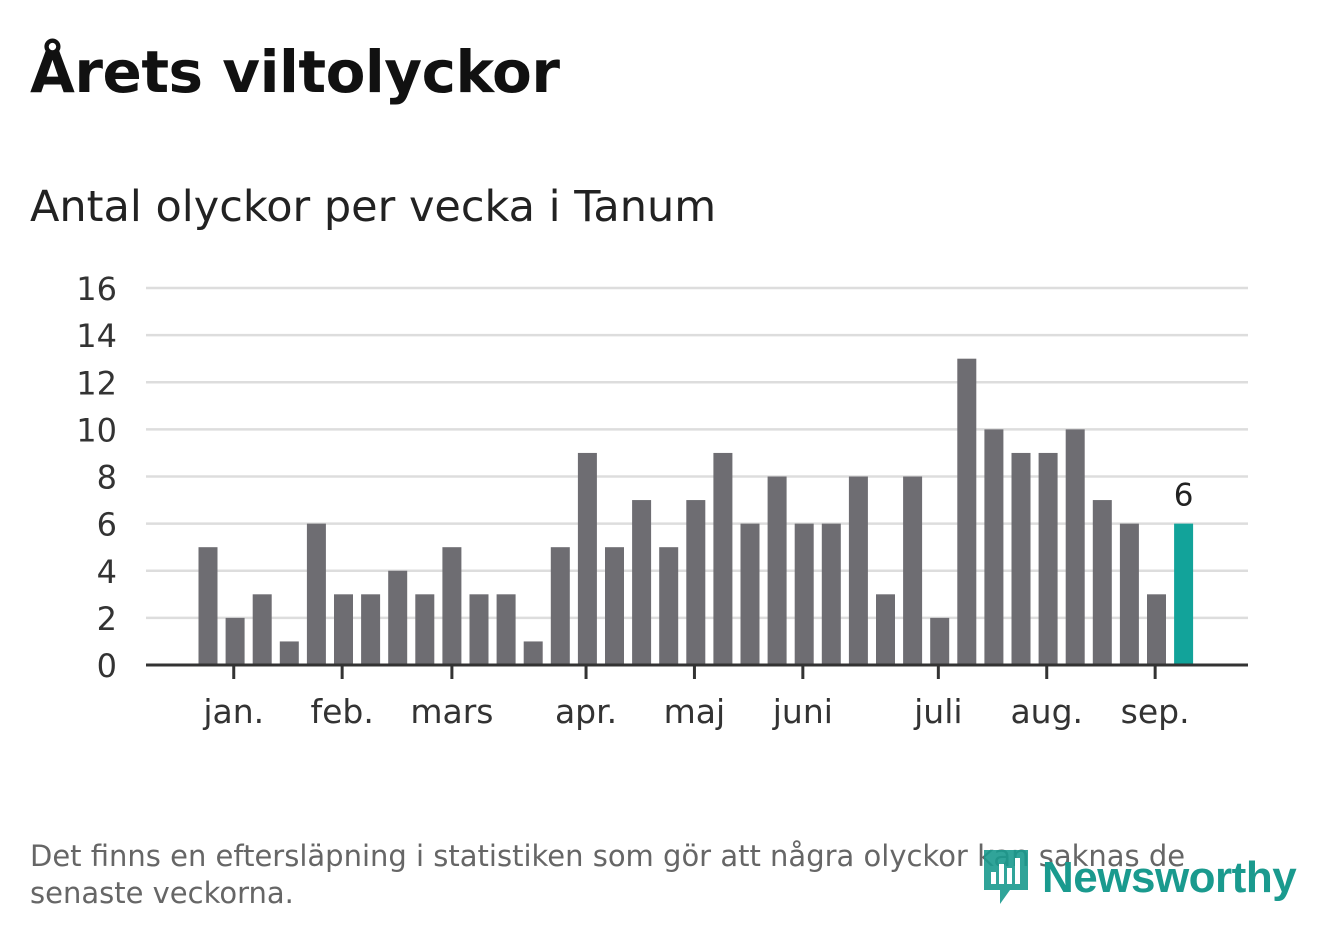  I want to click on y-tick-label: 16, so click(96, 289).